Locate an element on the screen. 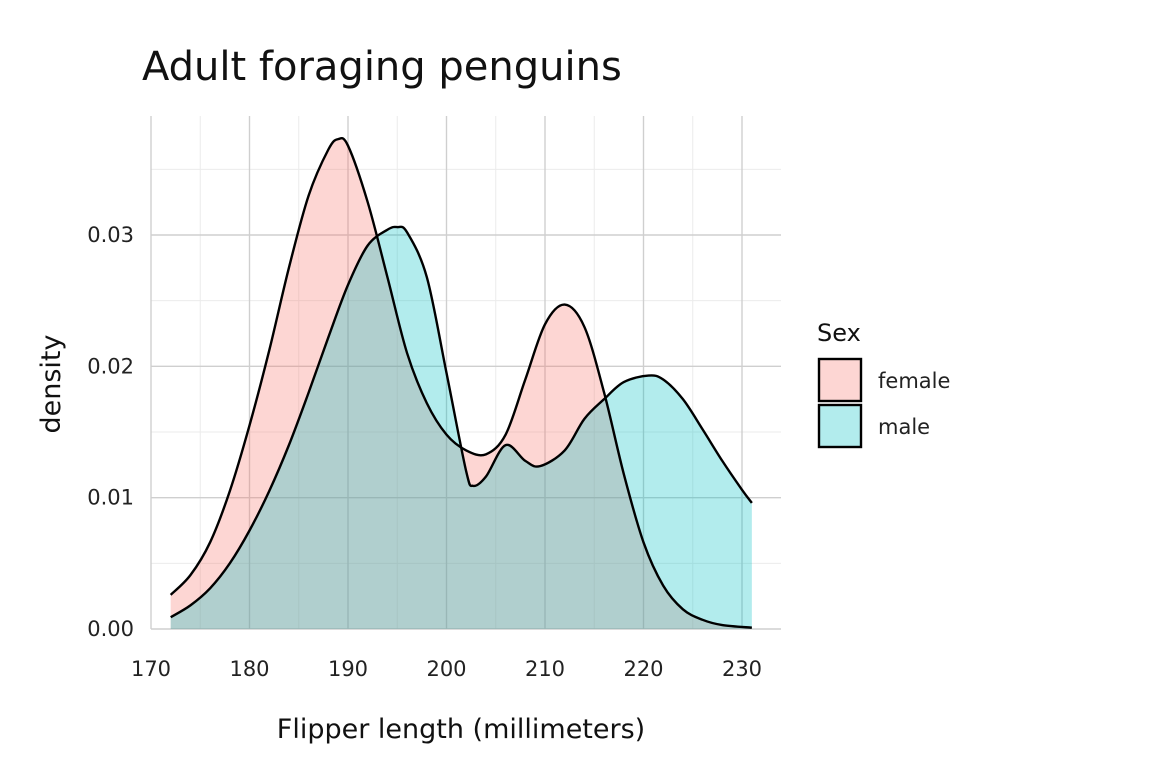  x-axis-ticks: 170 180 190 200 210 220 230 is located at coordinates (446, 669).